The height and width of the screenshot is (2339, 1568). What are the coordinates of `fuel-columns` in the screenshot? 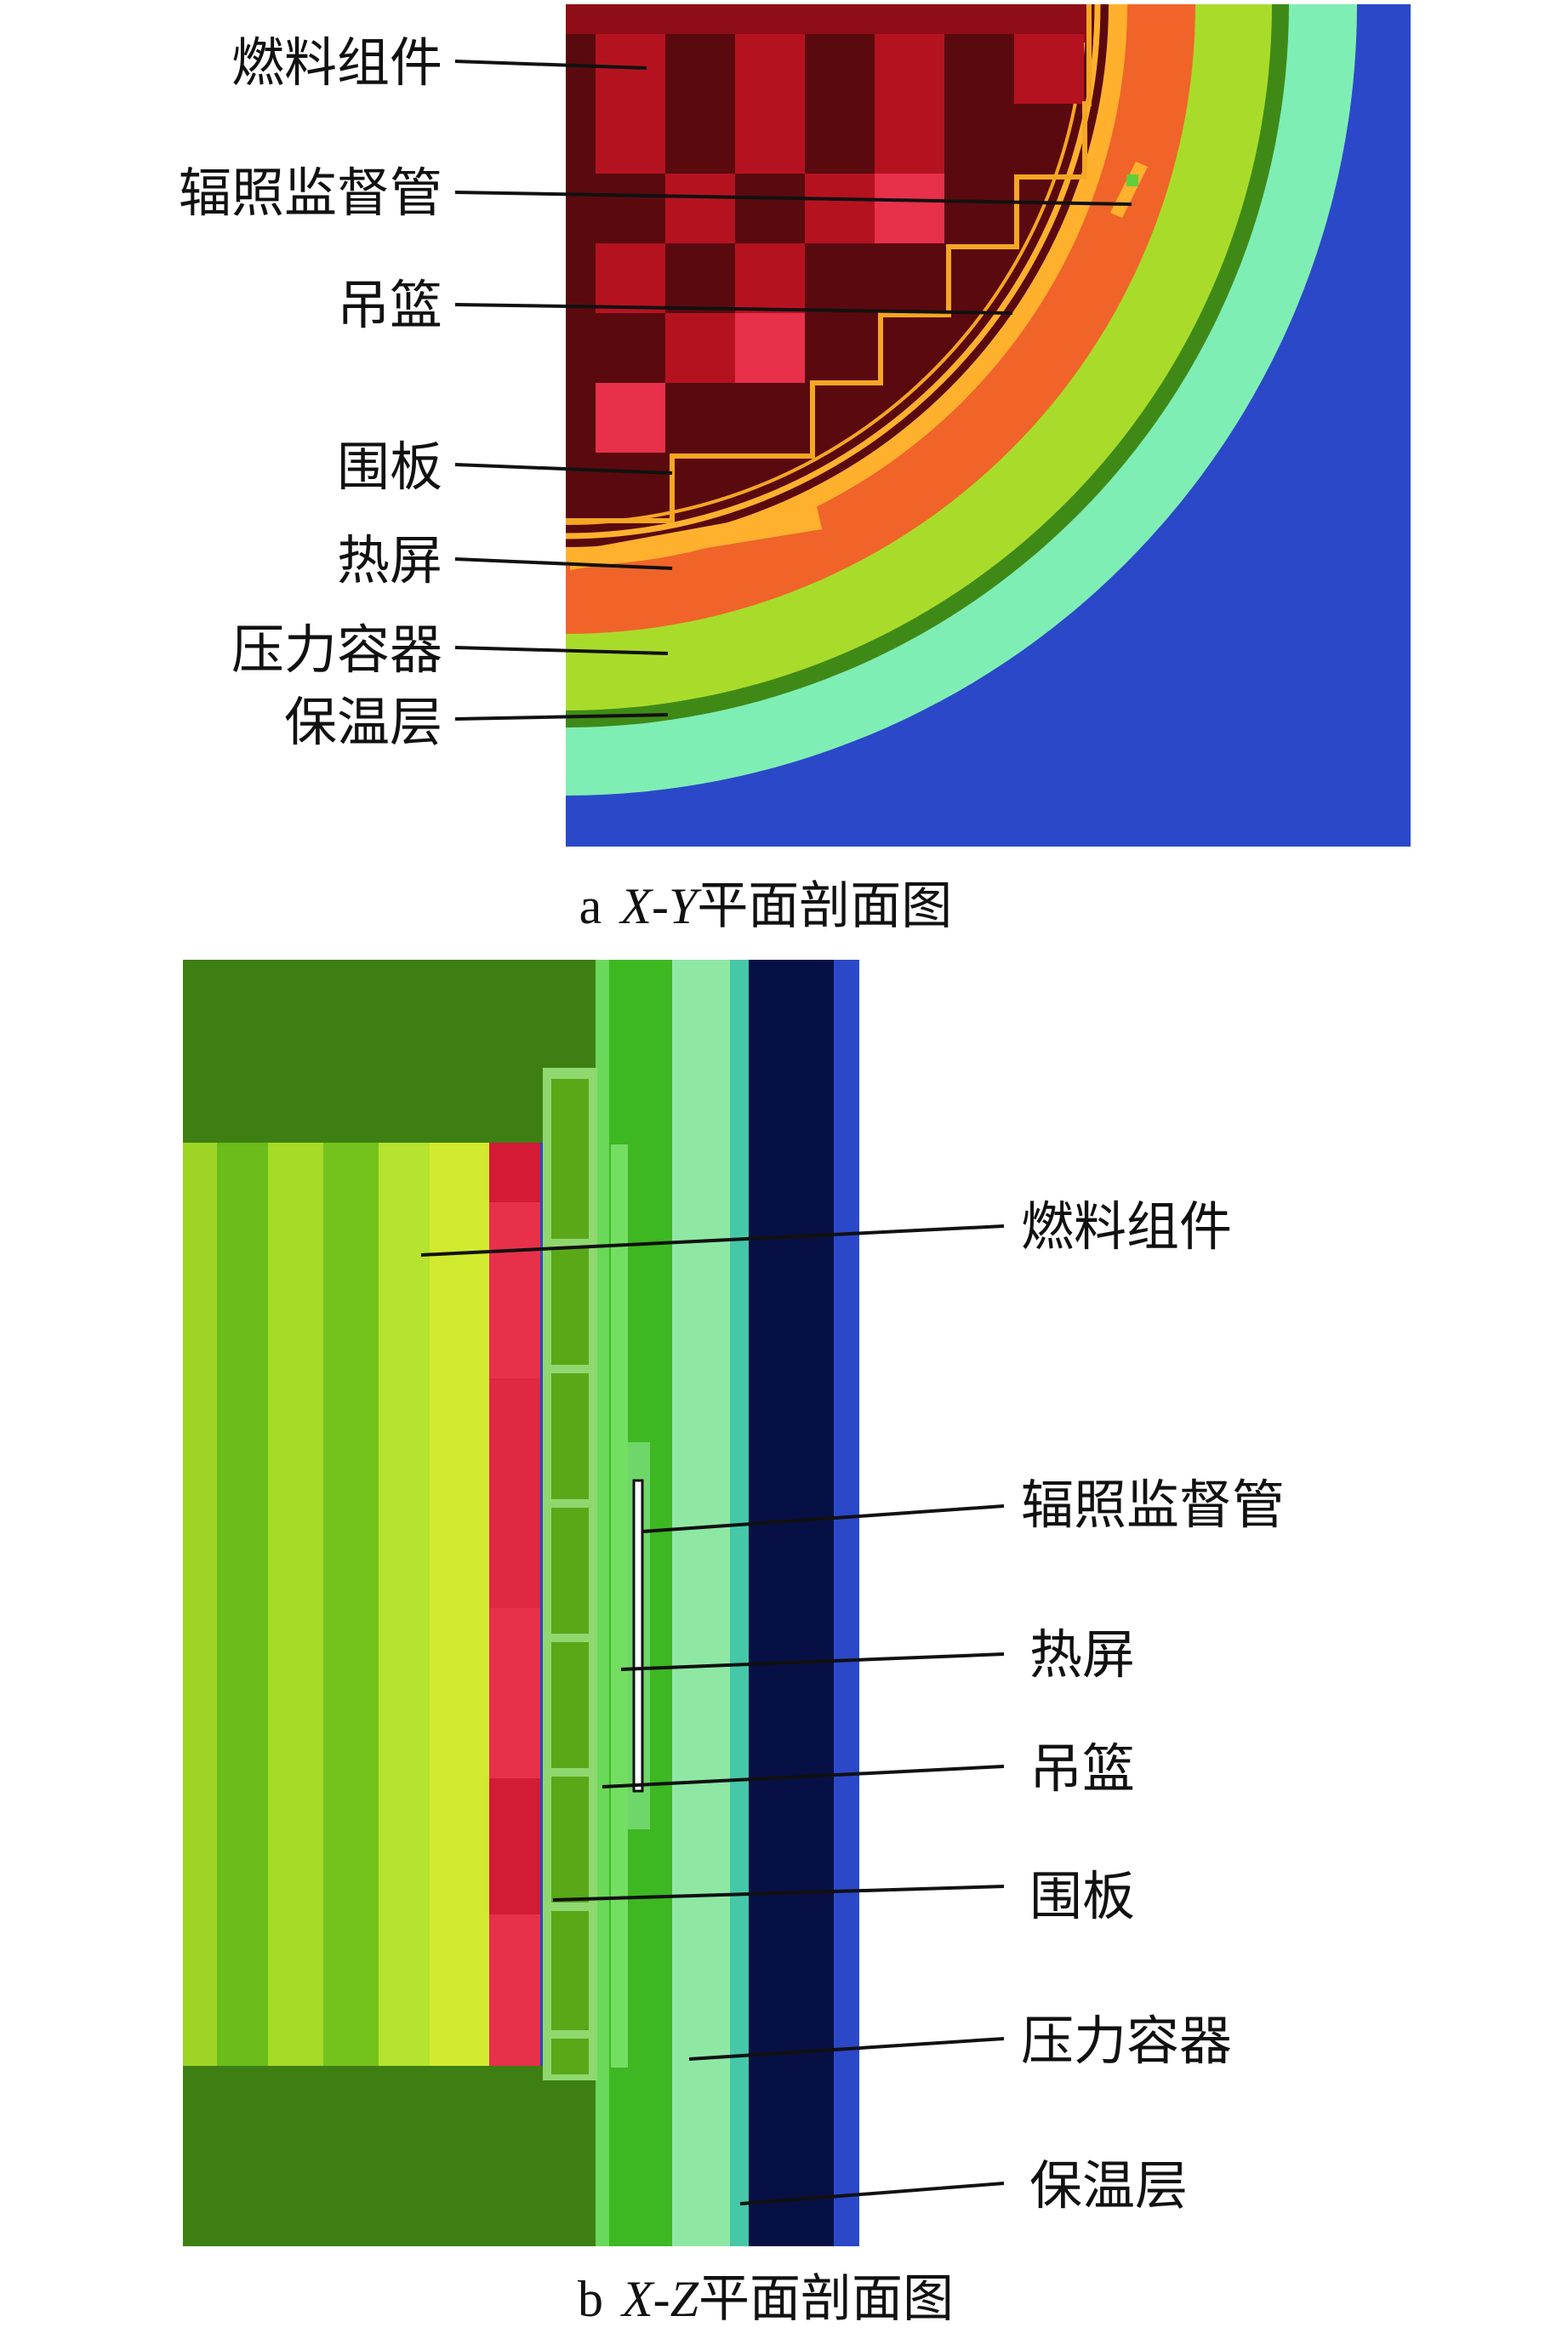 It's located at (361, 1604).